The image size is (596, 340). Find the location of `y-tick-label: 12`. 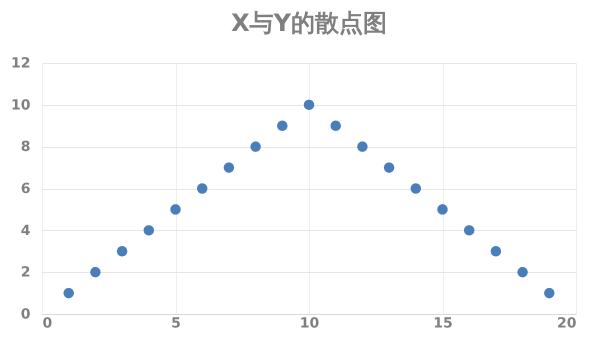

y-tick-label: 12 is located at coordinates (20, 64).